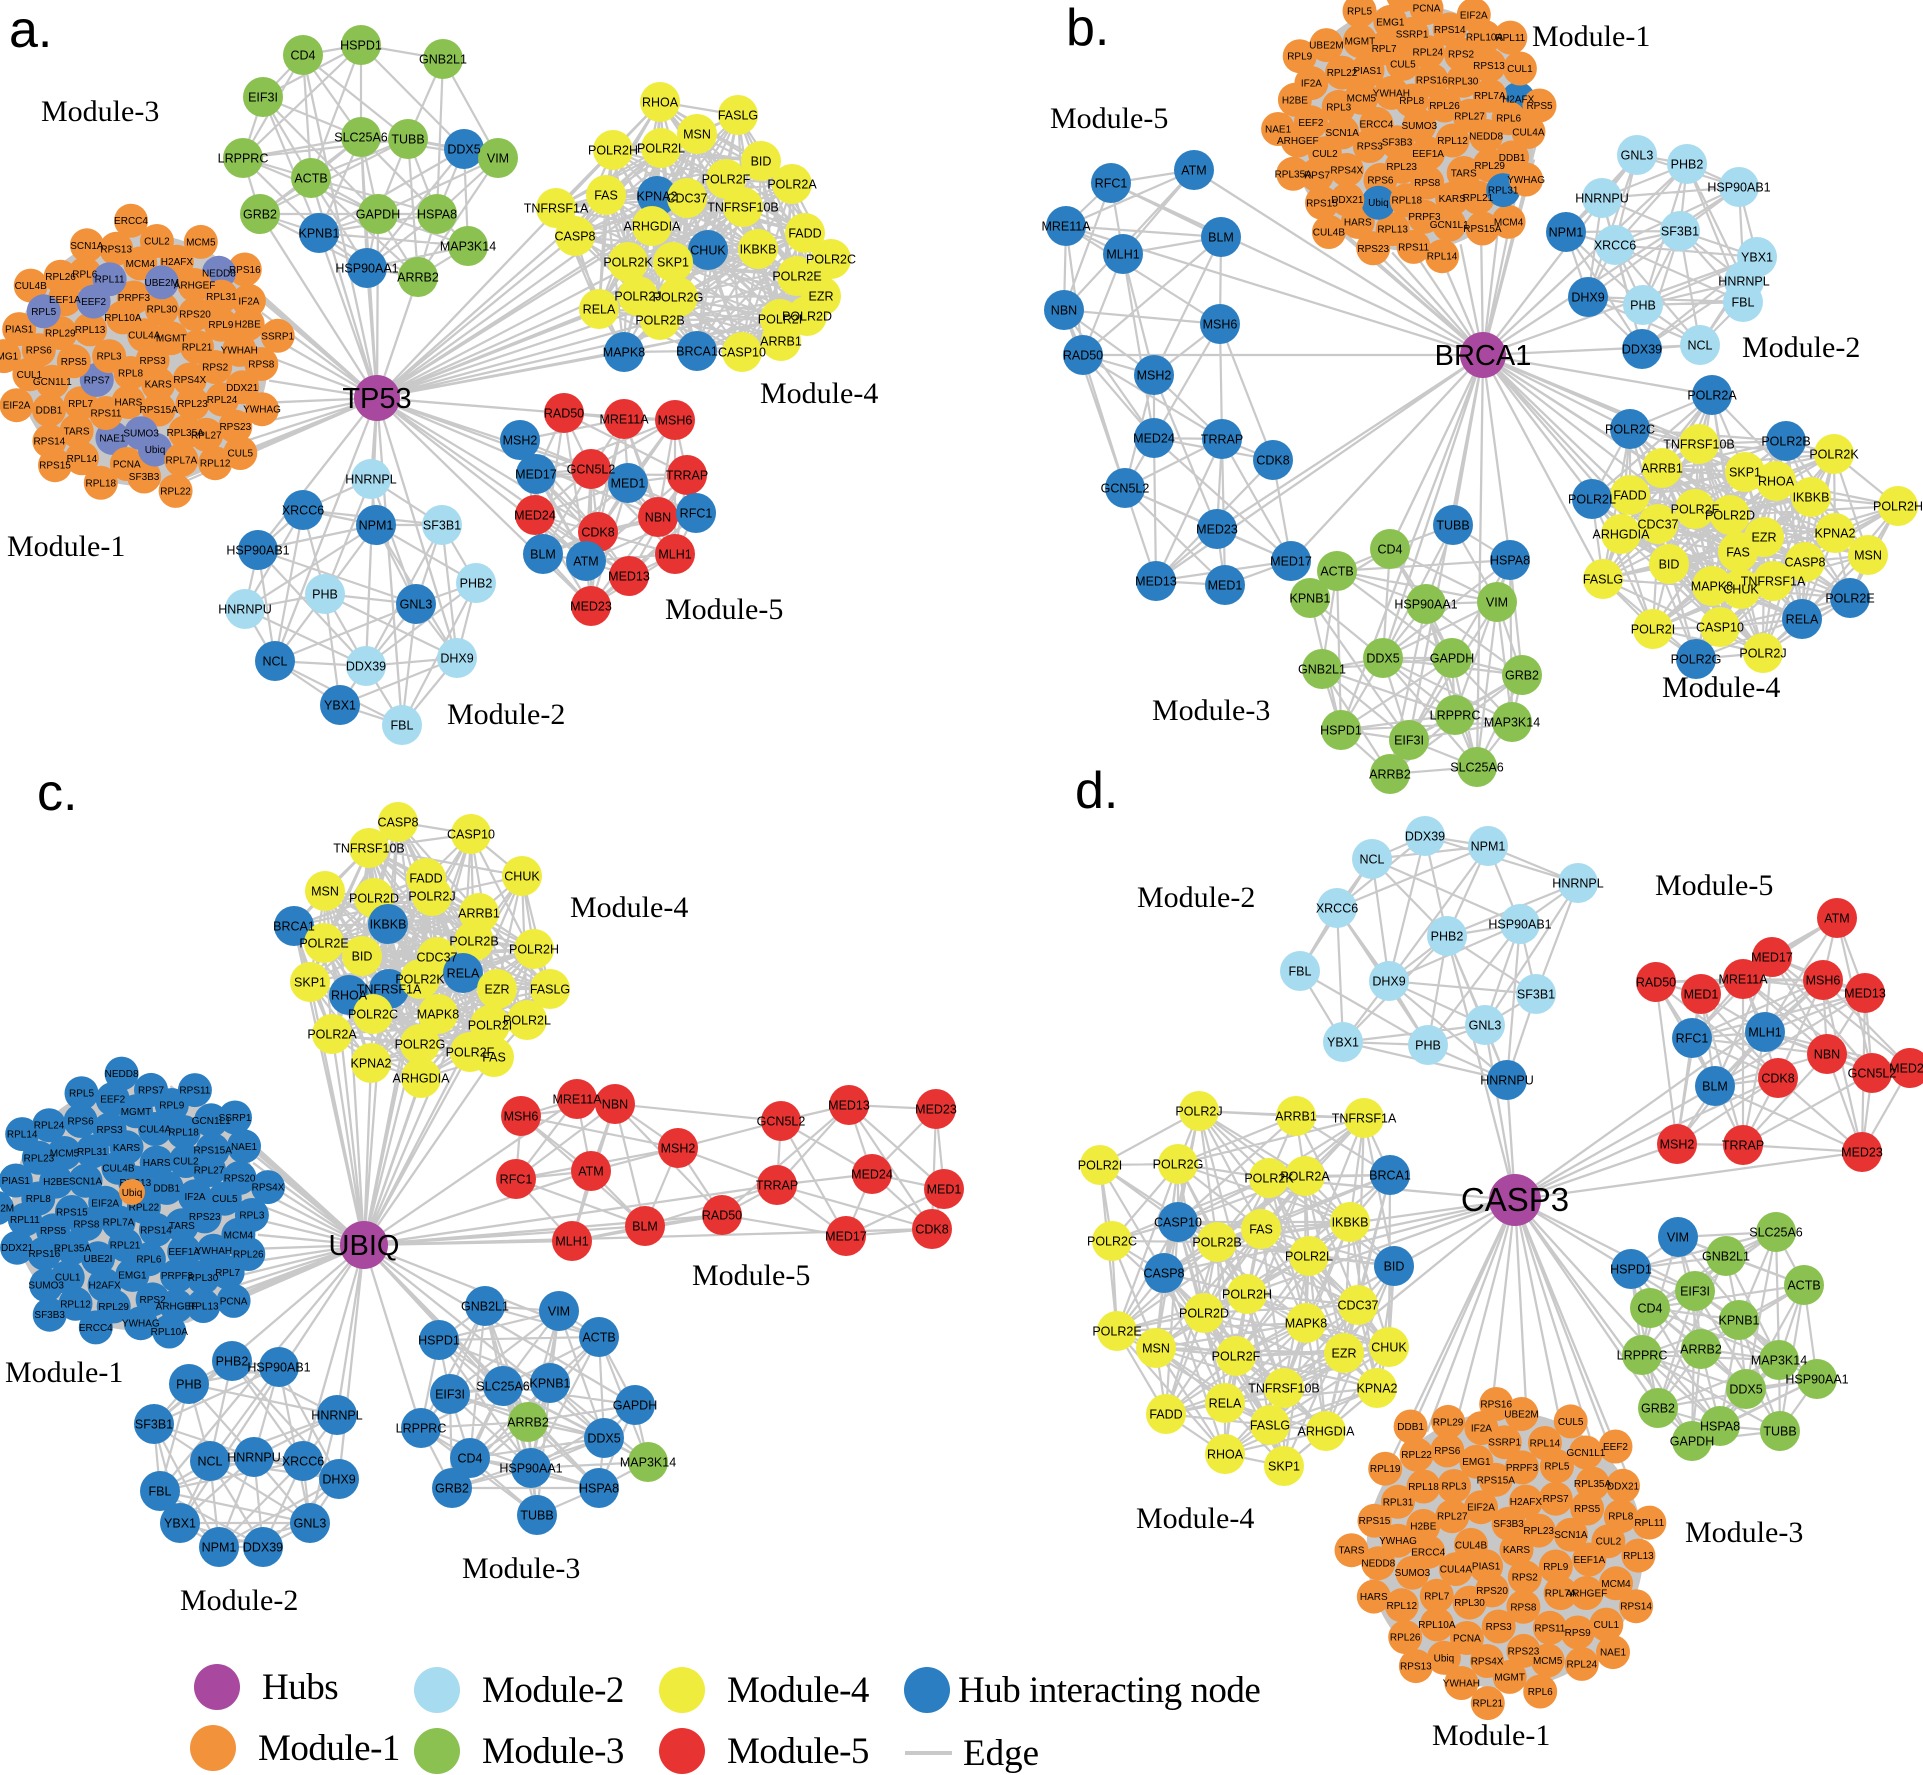 This screenshot has width=1923, height=1775. What do you see at coordinates (1677, 1144) in the screenshot?
I see `svg-text: MSH2` at bounding box center [1677, 1144].